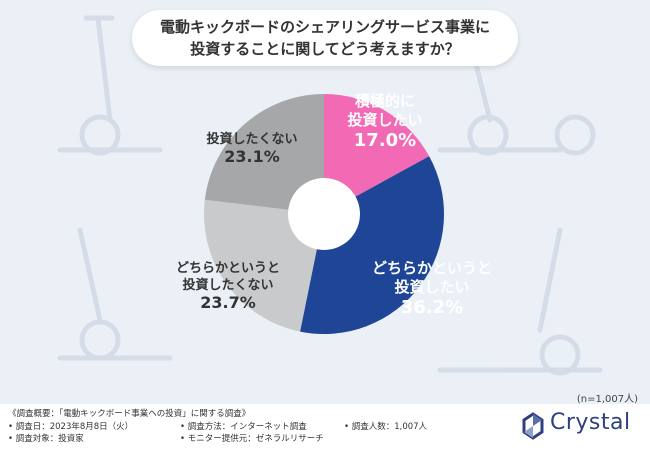  I want to click on slice-label-2-0: どちらかというと, so click(228, 268).